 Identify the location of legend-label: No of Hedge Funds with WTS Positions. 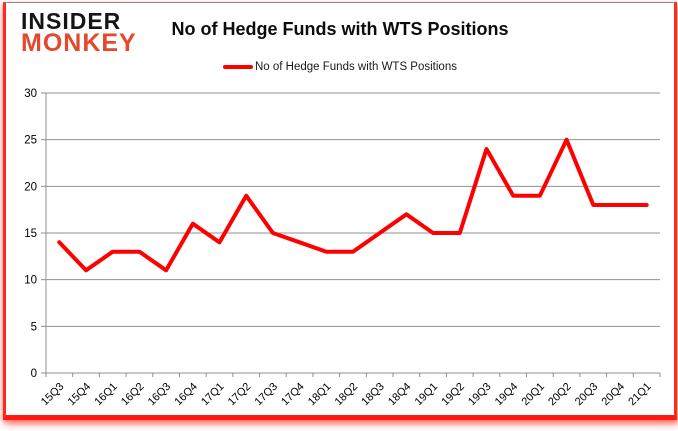
(356, 67).